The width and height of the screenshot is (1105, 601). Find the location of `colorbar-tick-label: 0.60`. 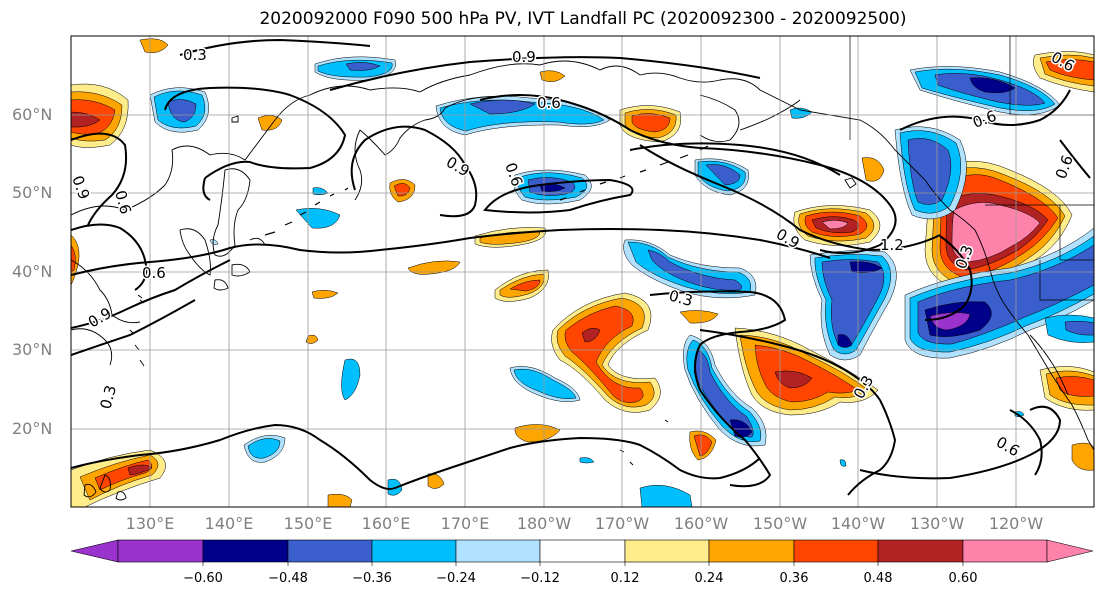

colorbar-tick-label: 0.60 is located at coordinates (963, 578).